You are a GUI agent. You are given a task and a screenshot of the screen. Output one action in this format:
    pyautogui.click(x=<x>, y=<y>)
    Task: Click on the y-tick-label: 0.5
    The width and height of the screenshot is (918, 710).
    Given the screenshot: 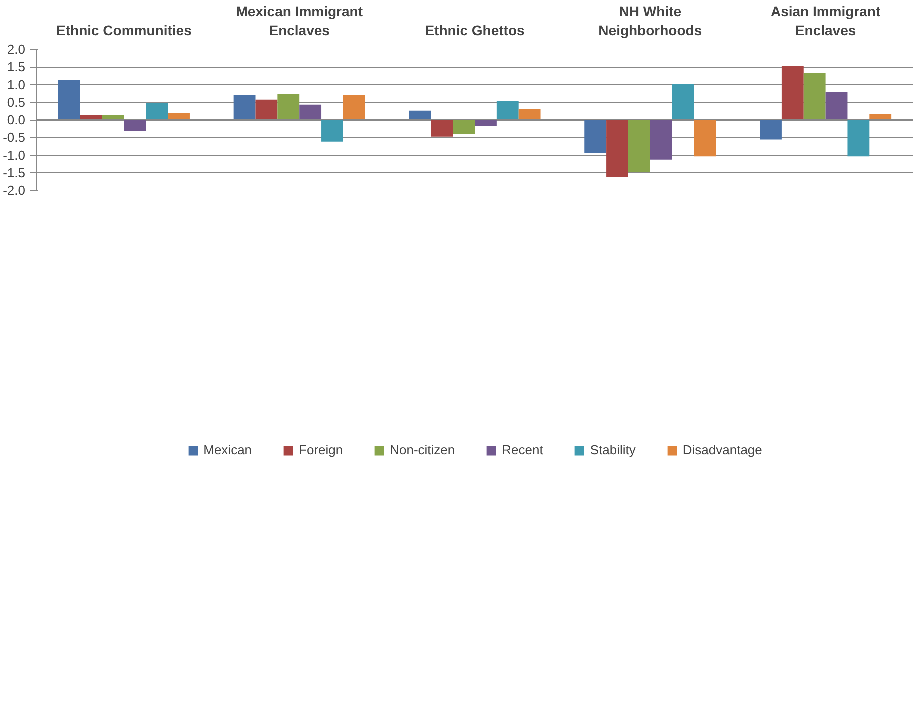 What is the action you would take?
    pyautogui.click(x=16, y=102)
    